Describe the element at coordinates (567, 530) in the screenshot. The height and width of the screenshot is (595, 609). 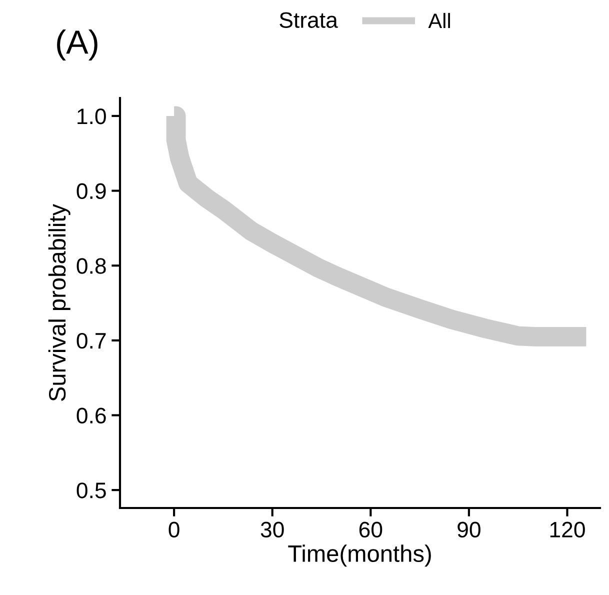
I see `x-tick-label: 120` at that location.